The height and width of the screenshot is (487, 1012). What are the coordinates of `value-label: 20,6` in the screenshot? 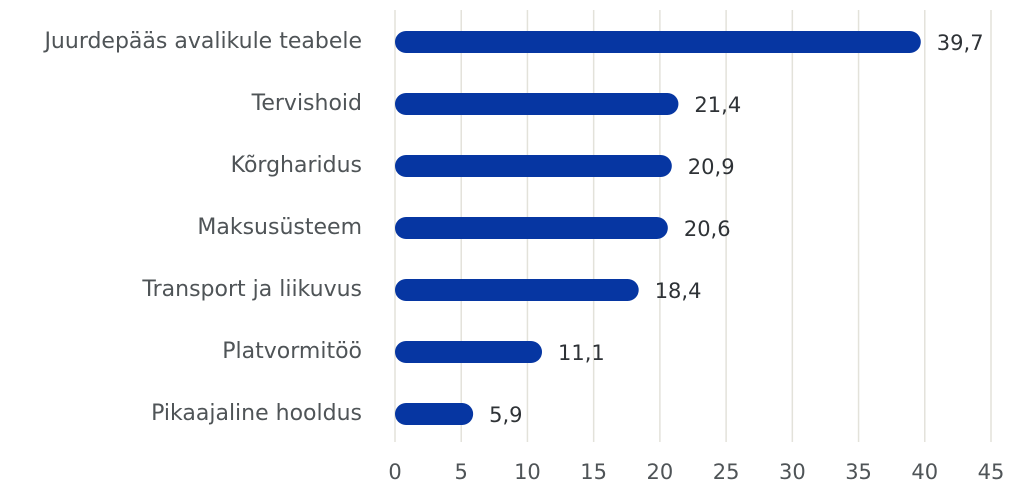 It's located at (707, 229).